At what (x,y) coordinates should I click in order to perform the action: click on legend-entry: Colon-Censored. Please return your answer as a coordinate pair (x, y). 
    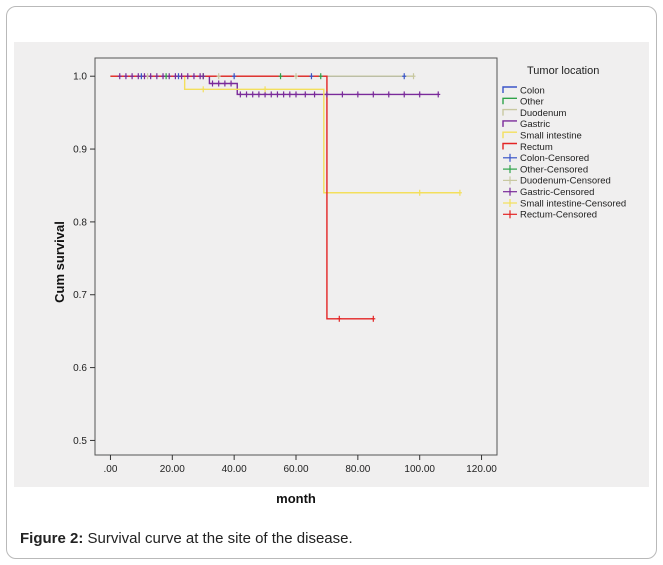
    Looking at the image, I should click on (554, 158).